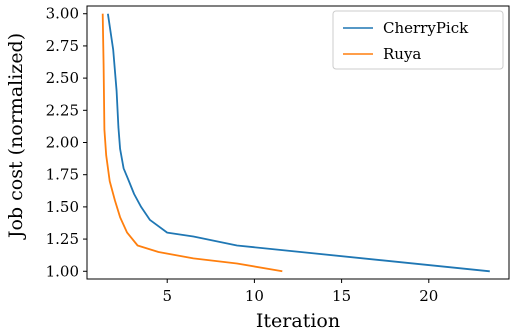 The image size is (512, 332). What do you see at coordinates (62, 207) in the screenshot?
I see `y-tick-label: 1.50` at bounding box center [62, 207].